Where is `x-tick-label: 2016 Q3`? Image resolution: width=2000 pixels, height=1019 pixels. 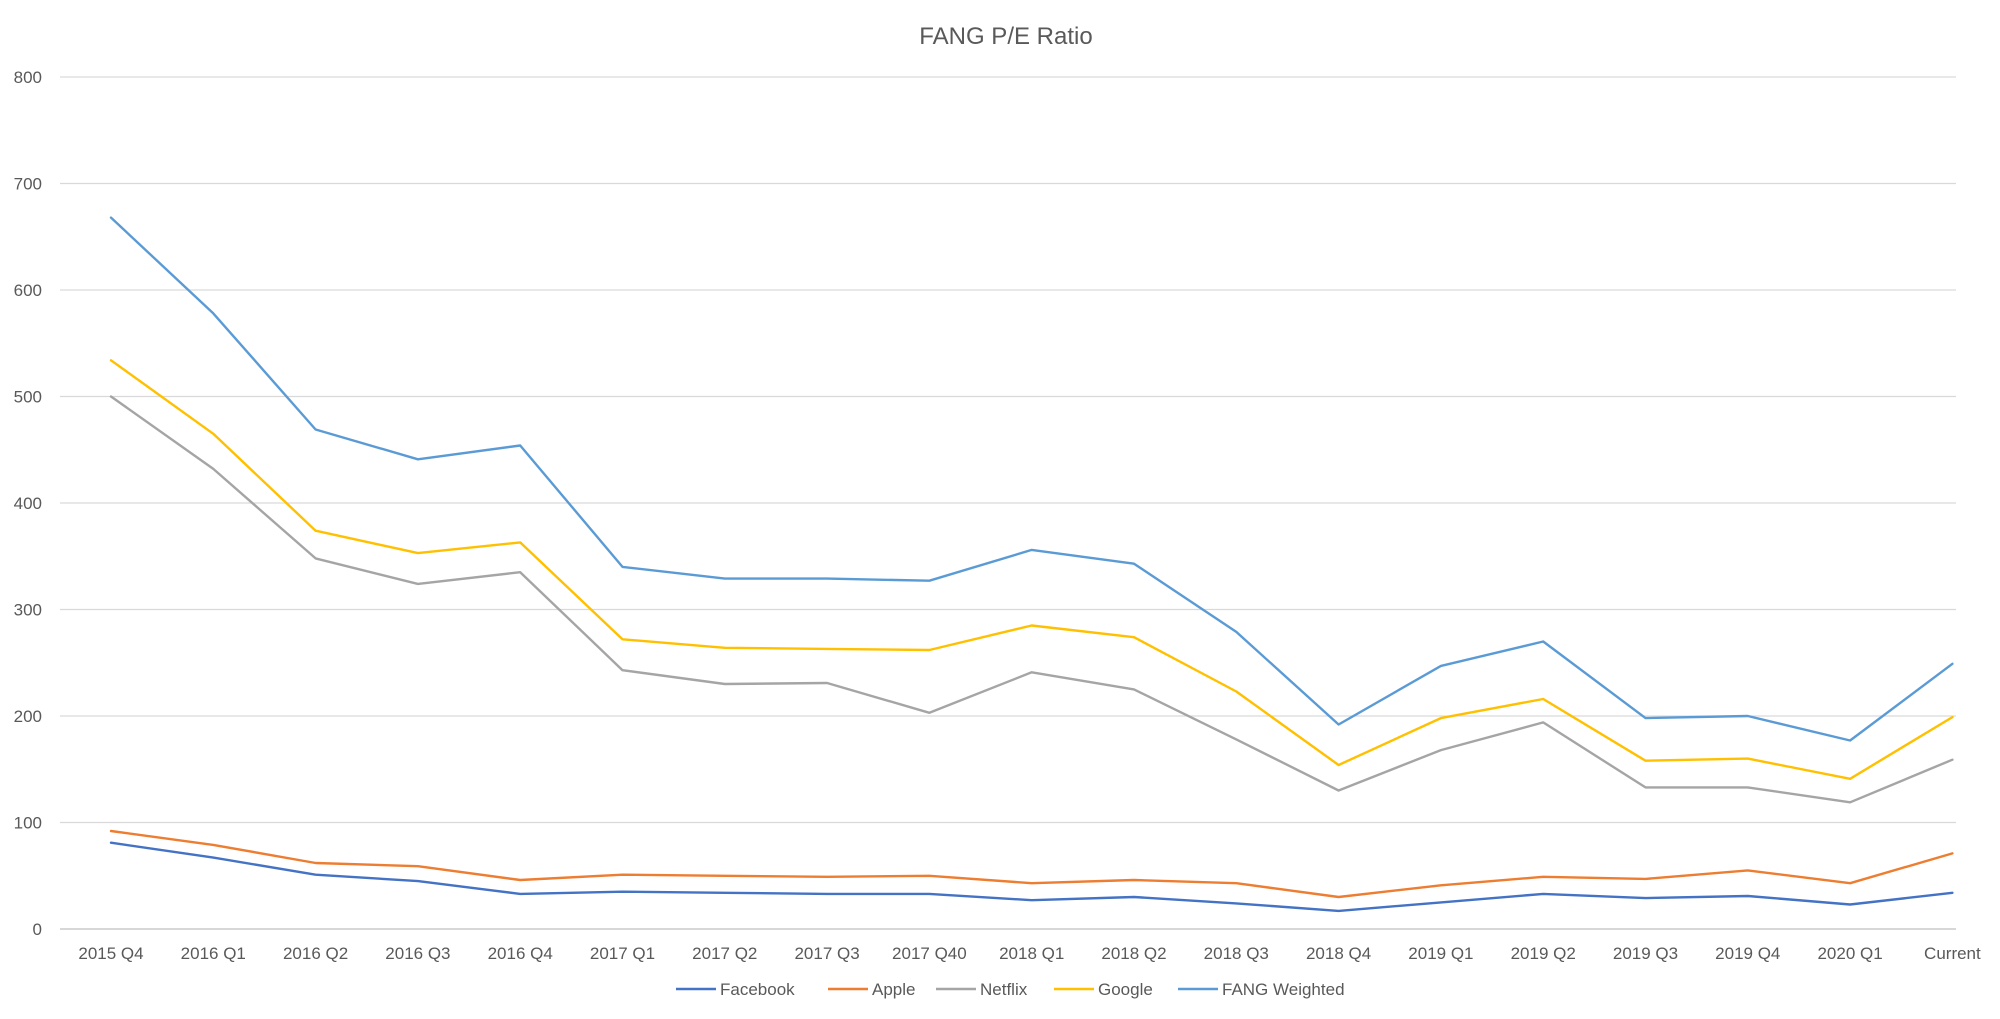 x-tick-label: 2016 Q3 is located at coordinates (417, 953).